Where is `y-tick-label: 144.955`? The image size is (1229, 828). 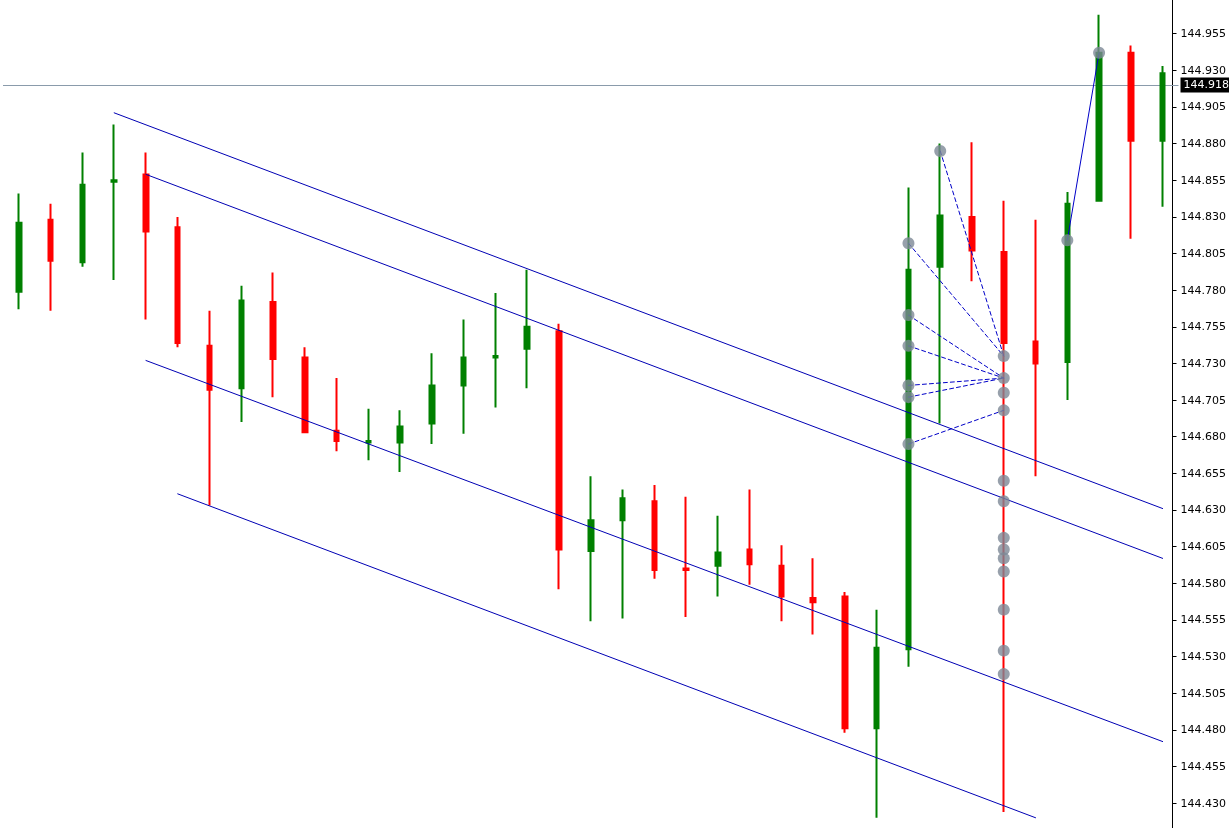
y-tick-label: 144.955 is located at coordinates (1203, 34).